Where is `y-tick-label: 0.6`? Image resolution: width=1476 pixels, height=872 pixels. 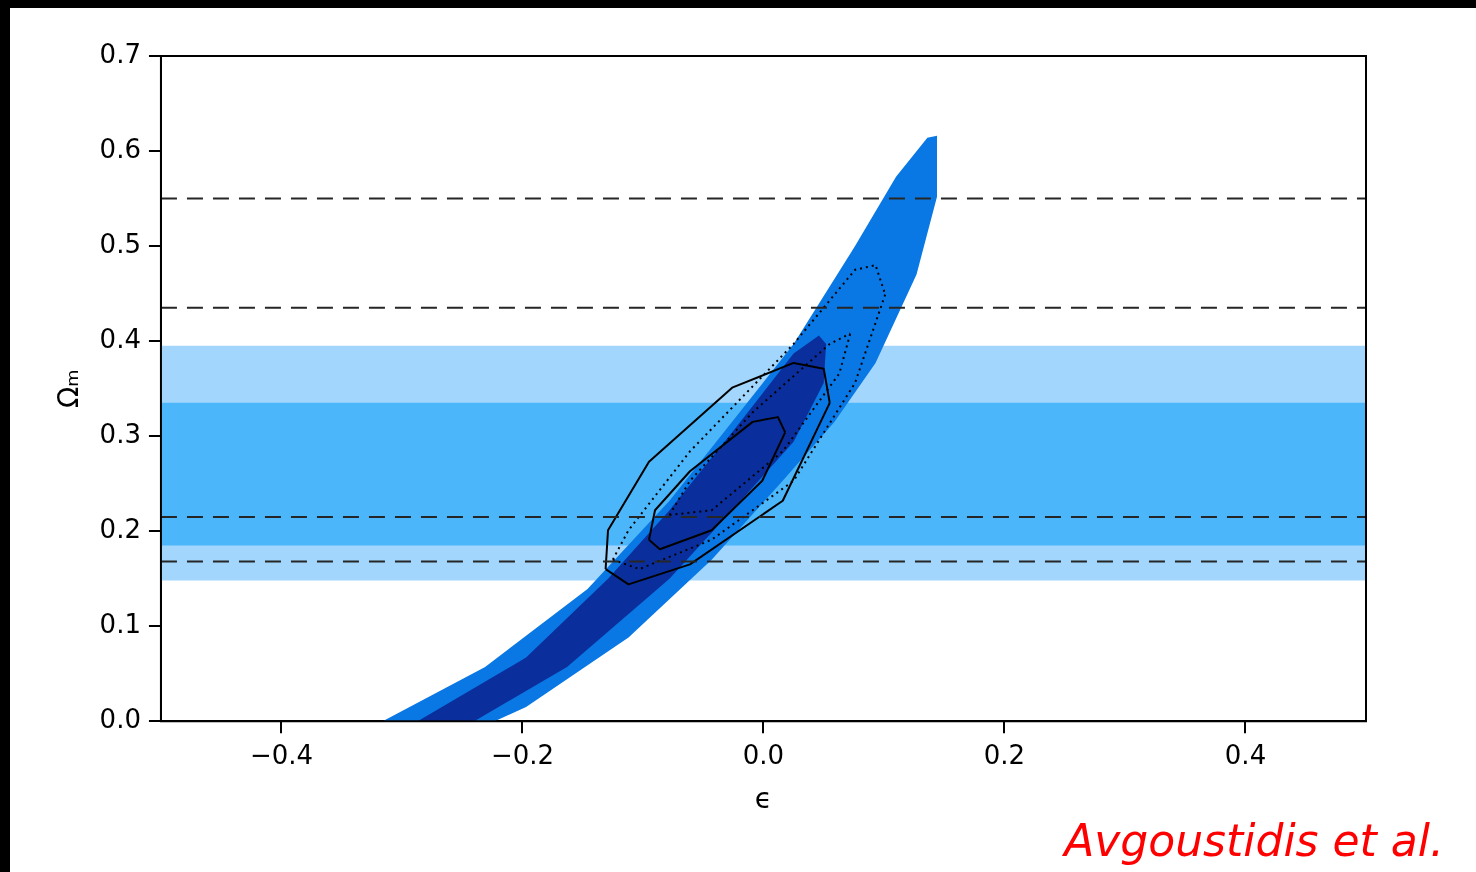 y-tick-label: 0.6 is located at coordinates (120, 148).